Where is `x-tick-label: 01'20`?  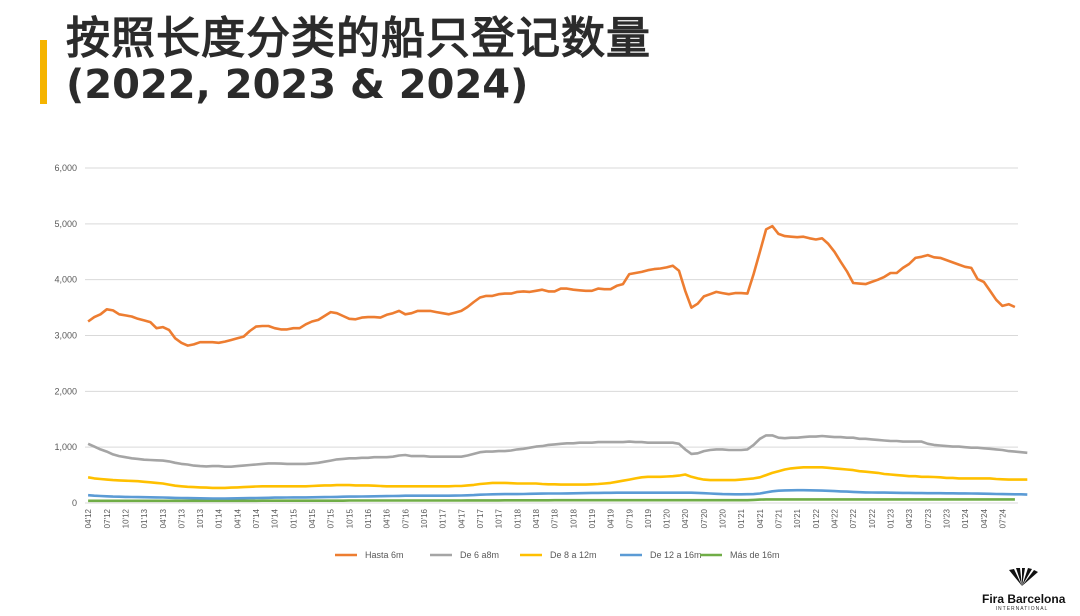
x-tick-label: 01'20 is located at coordinates (667, 518).